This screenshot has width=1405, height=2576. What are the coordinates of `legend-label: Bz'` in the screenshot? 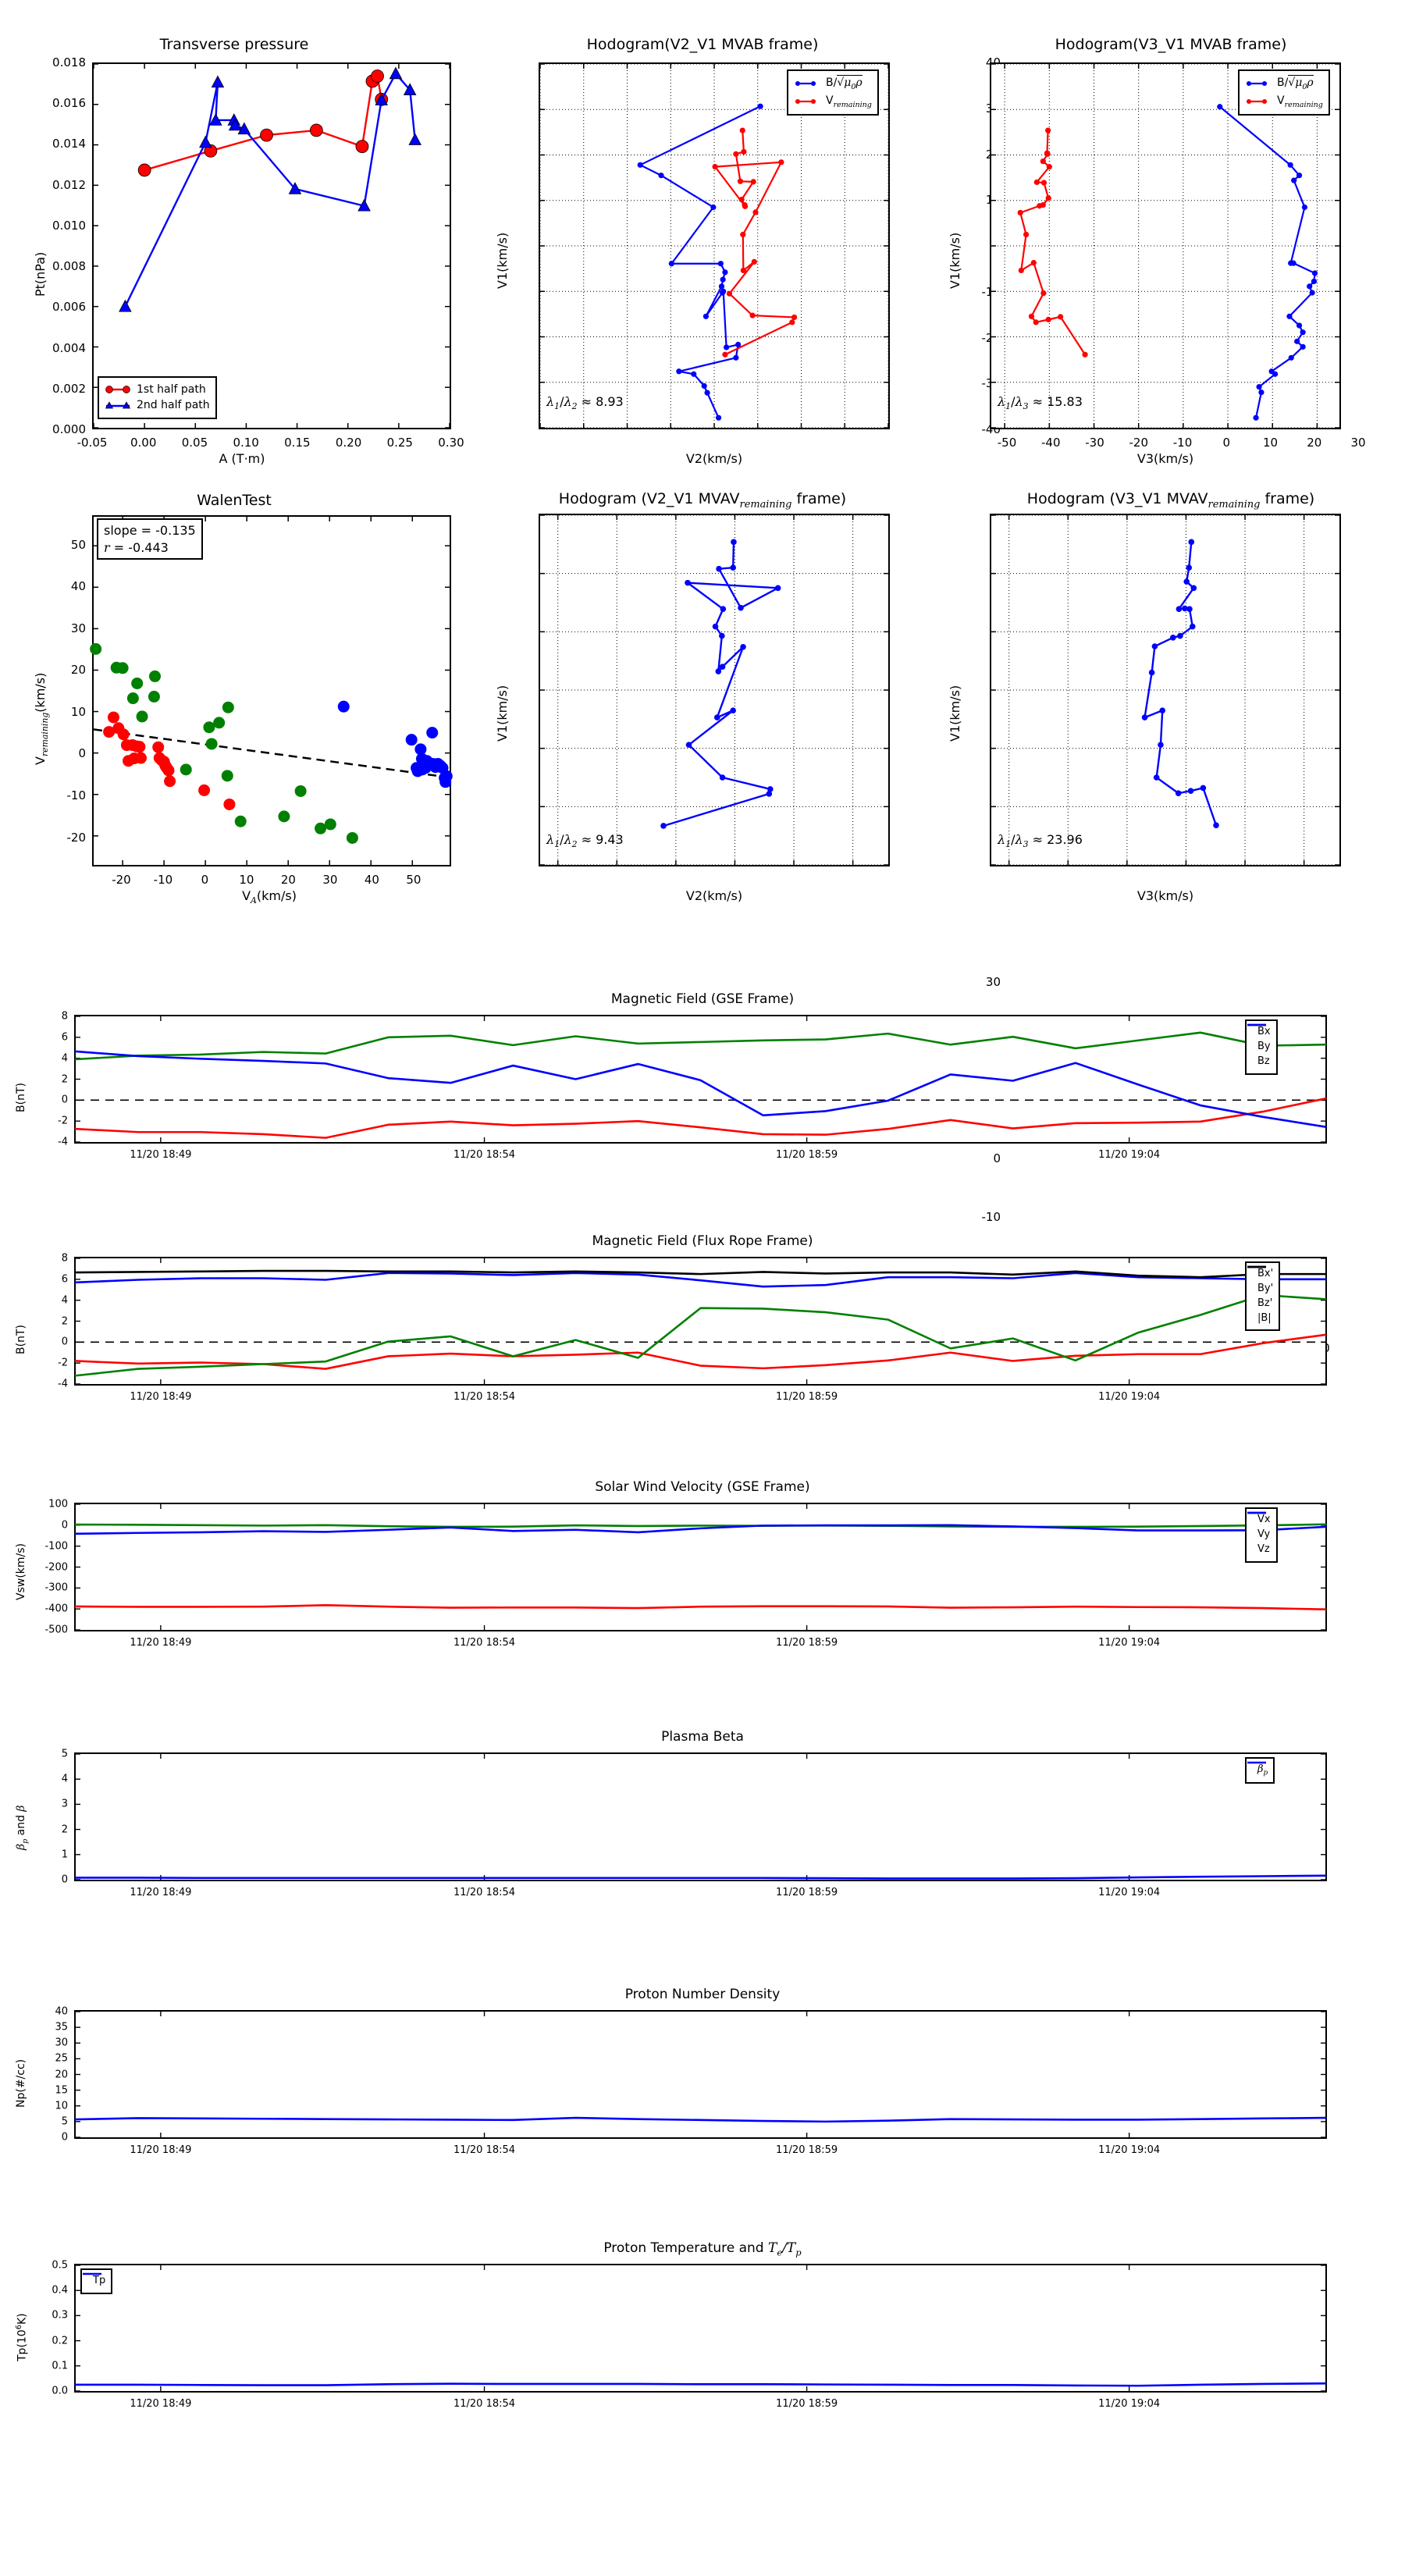 It's located at (1265, 1303).